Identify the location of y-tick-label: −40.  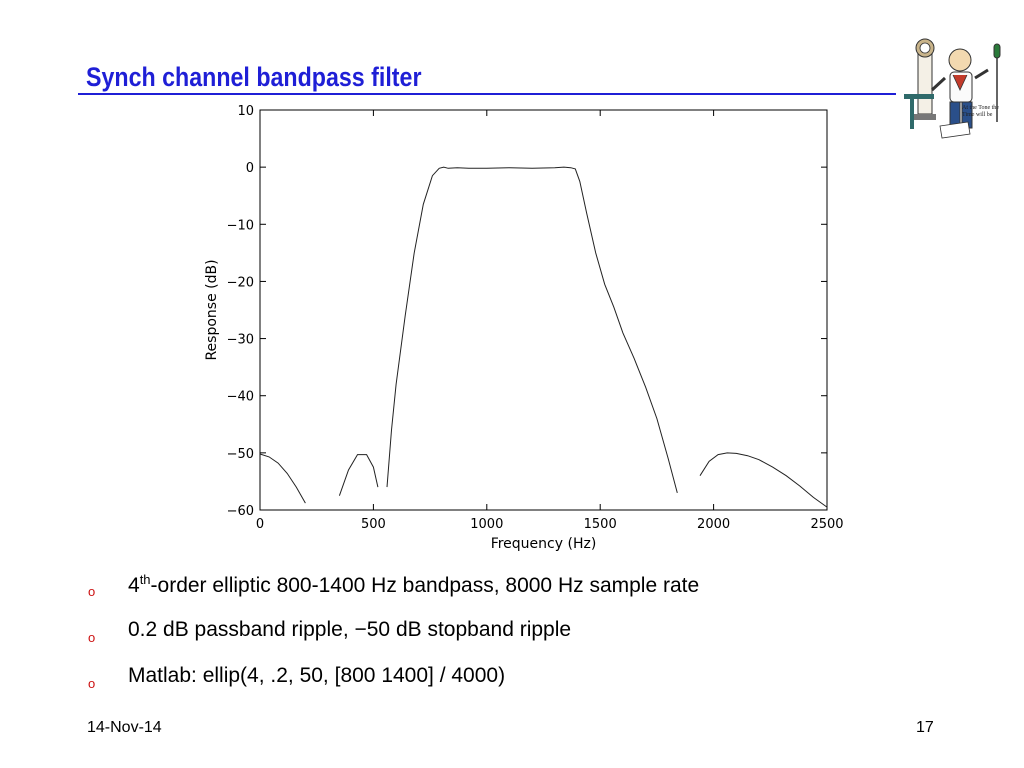
(240, 397).